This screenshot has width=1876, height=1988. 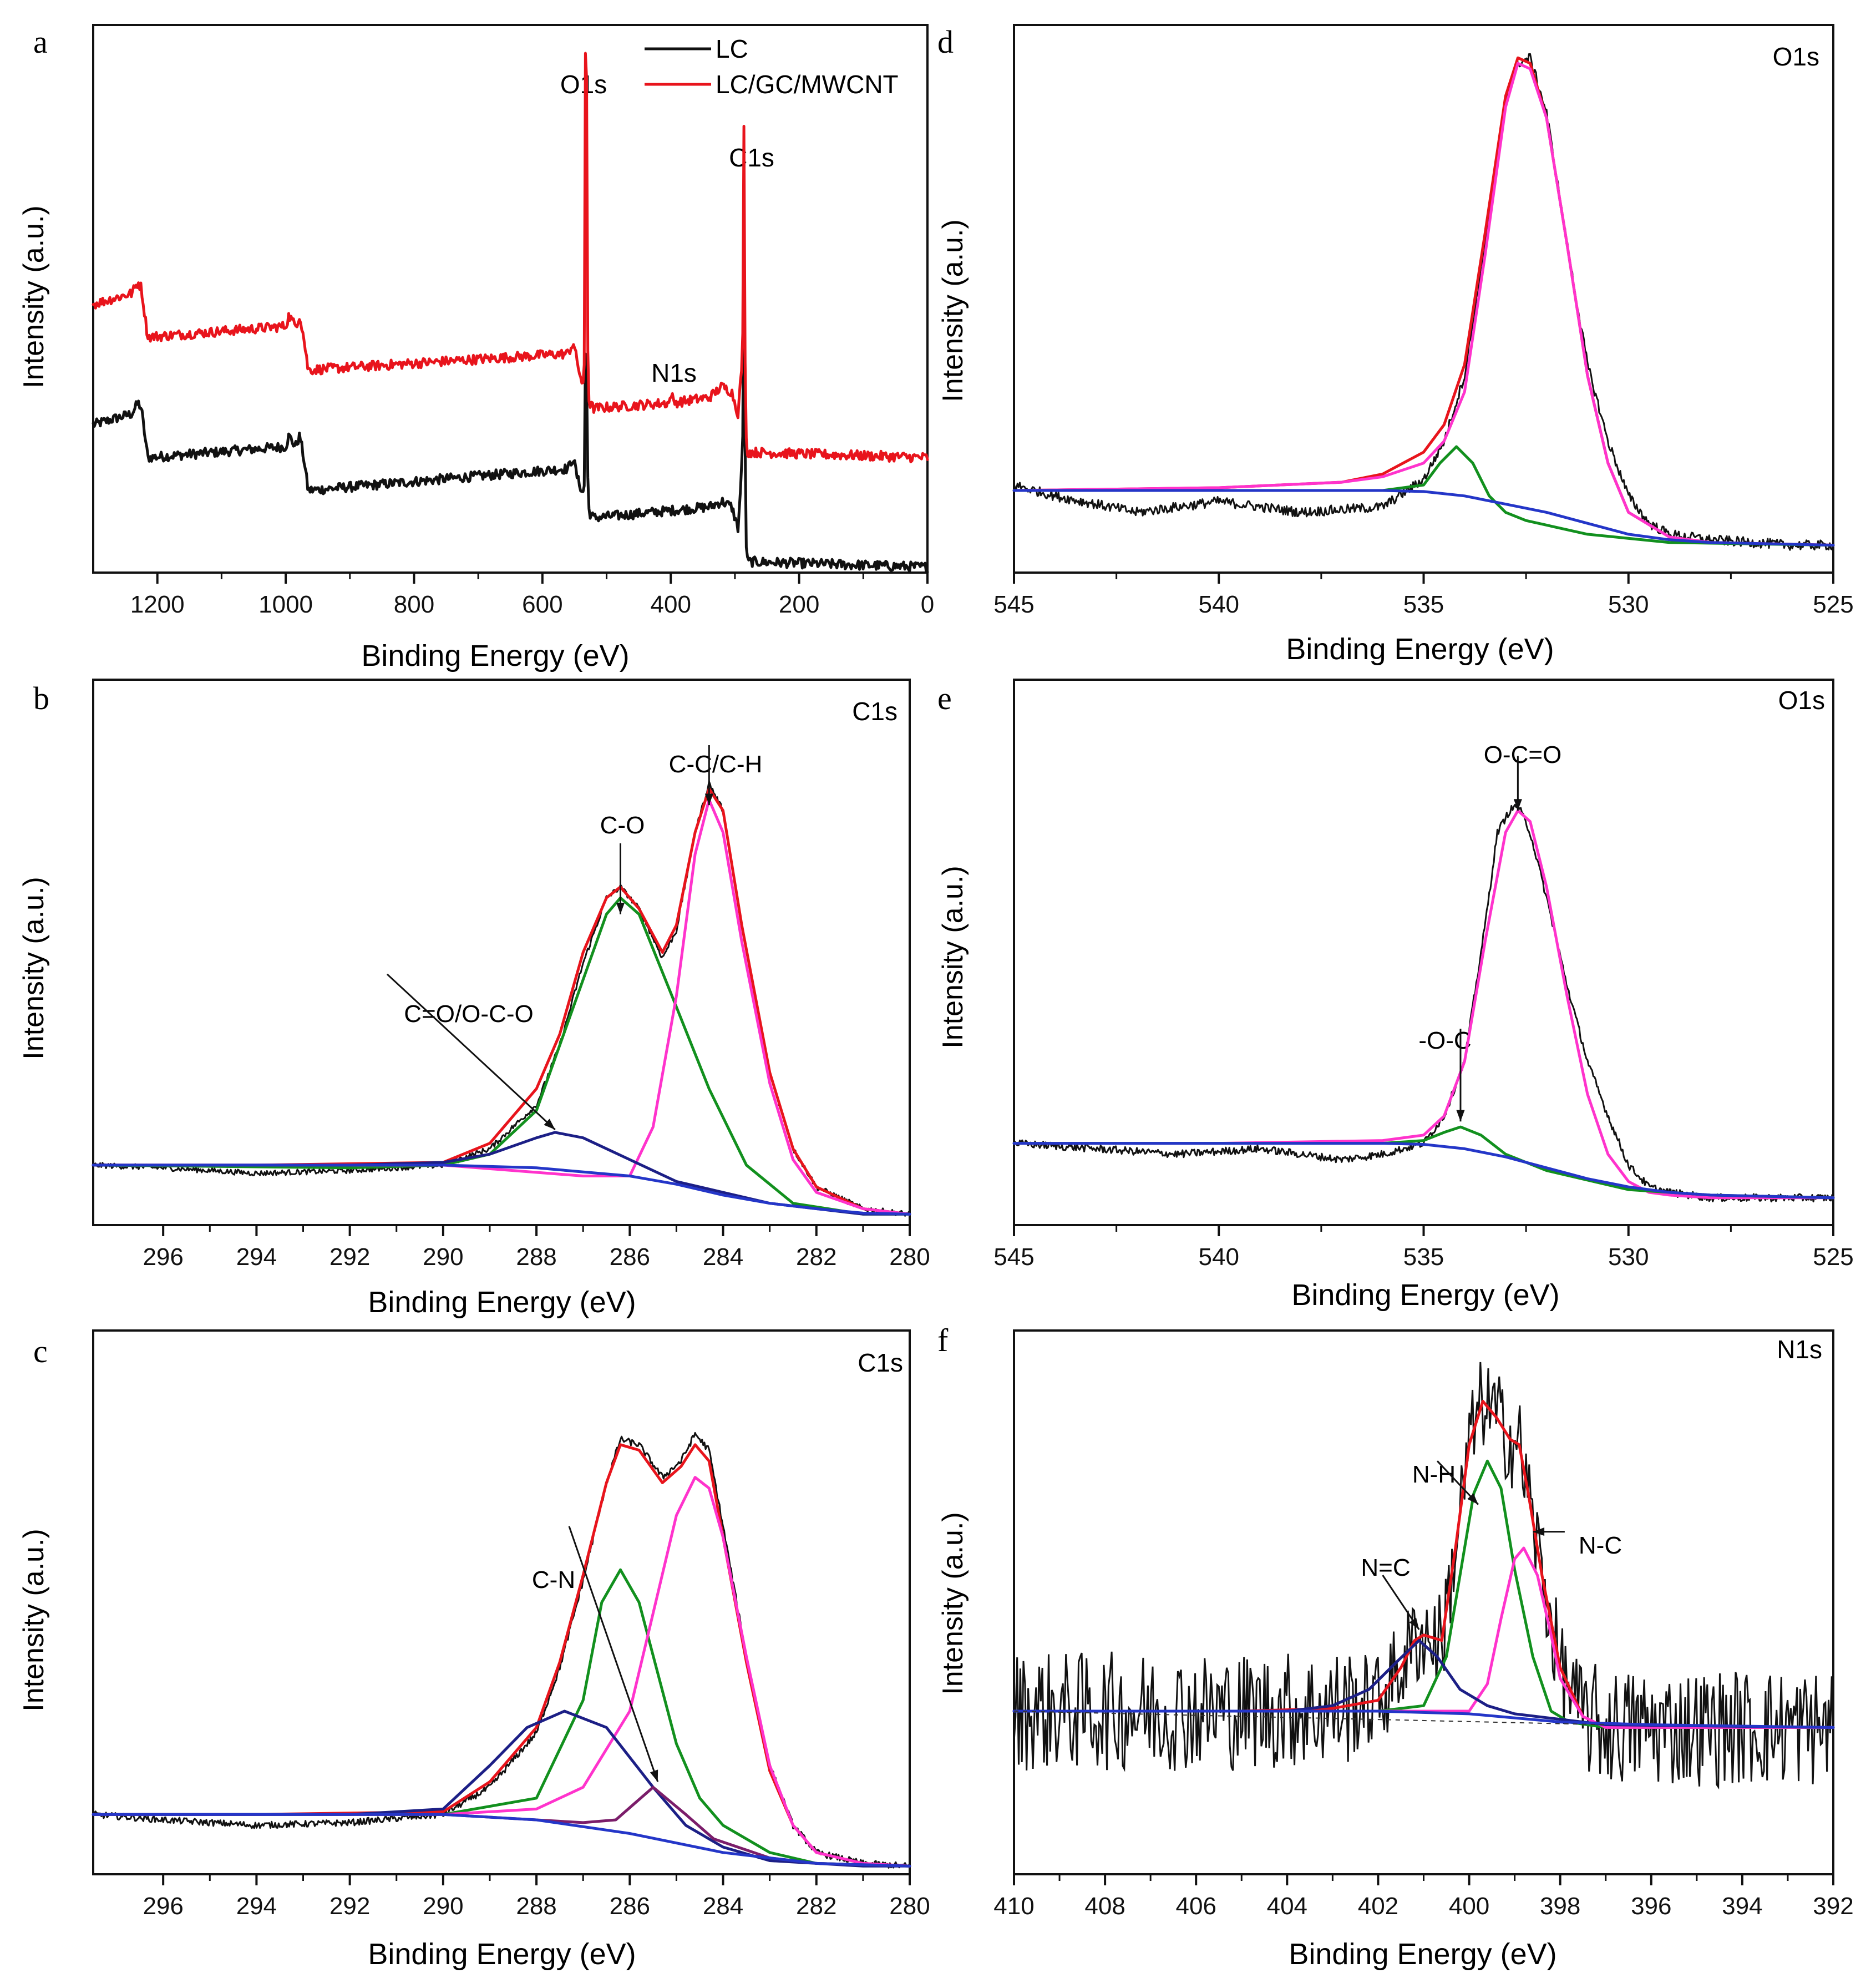 I want to click on panel-b-letter: b, so click(x=41, y=698).